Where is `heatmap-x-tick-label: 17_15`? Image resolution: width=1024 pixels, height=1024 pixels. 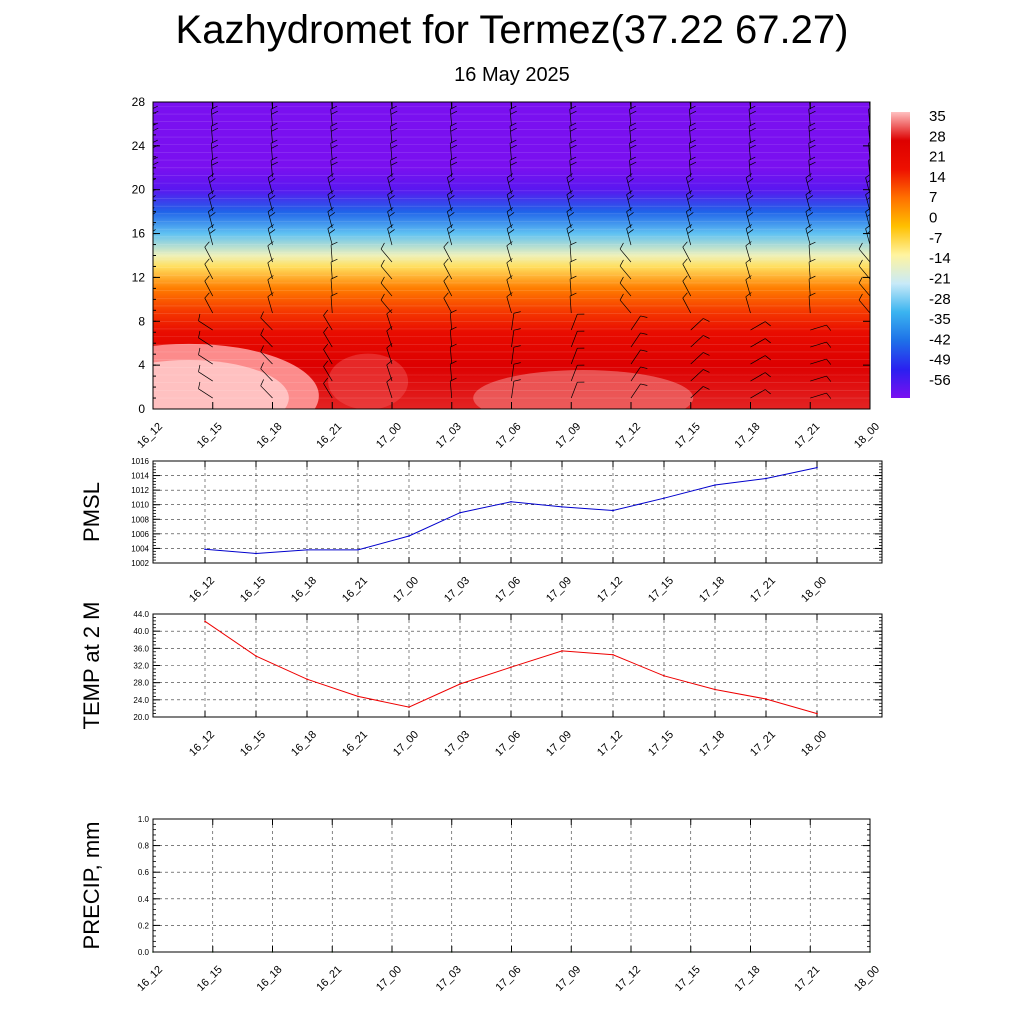 heatmap-x-tick-label: 17_15 is located at coordinates (688, 436).